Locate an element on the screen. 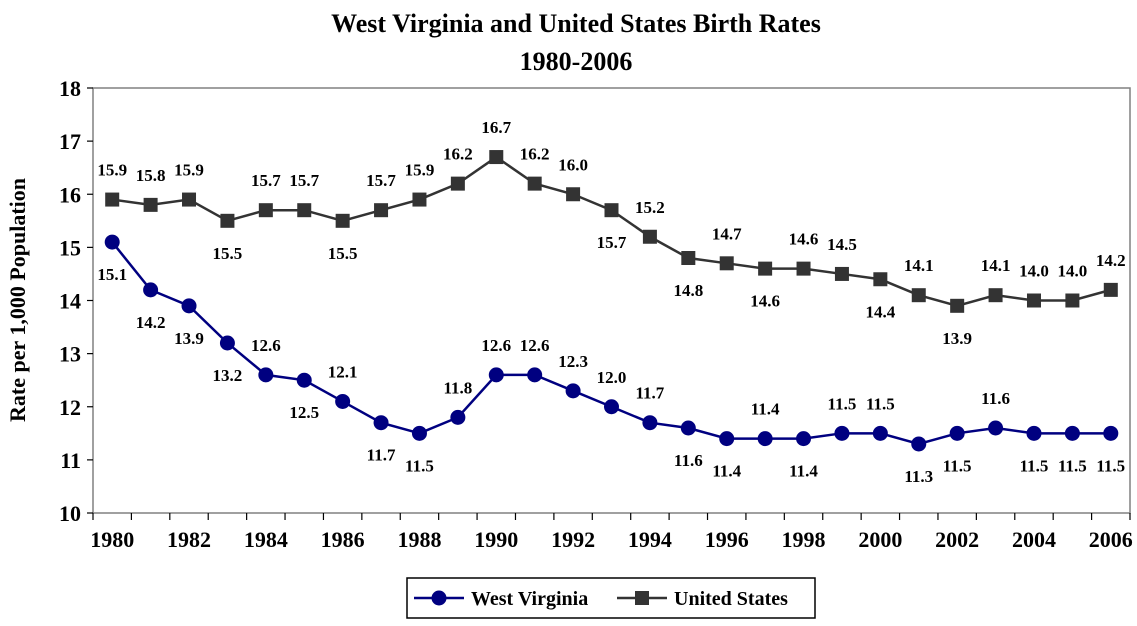 Image resolution: width=1137 pixels, height=626 pixels. legend-label-west-virginia: West Virginia is located at coordinates (529, 599).